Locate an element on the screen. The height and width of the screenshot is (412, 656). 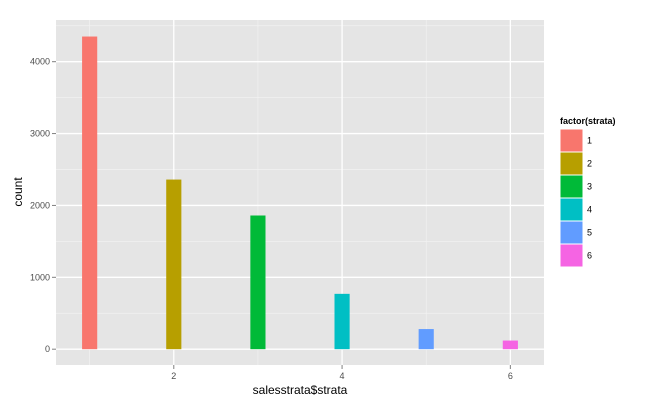
legend-label-1: 1 is located at coordinates (589, 141).